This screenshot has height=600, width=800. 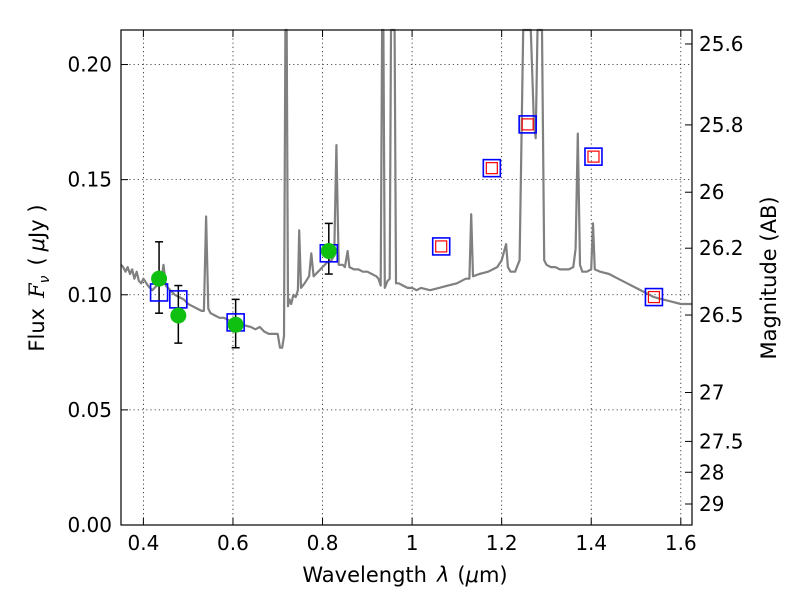 What do you see at coordinates (39, 277) in the screenshot?
I see `y-axis-label-left: FluxFν(μJy )` at bounding box center [39, 277].